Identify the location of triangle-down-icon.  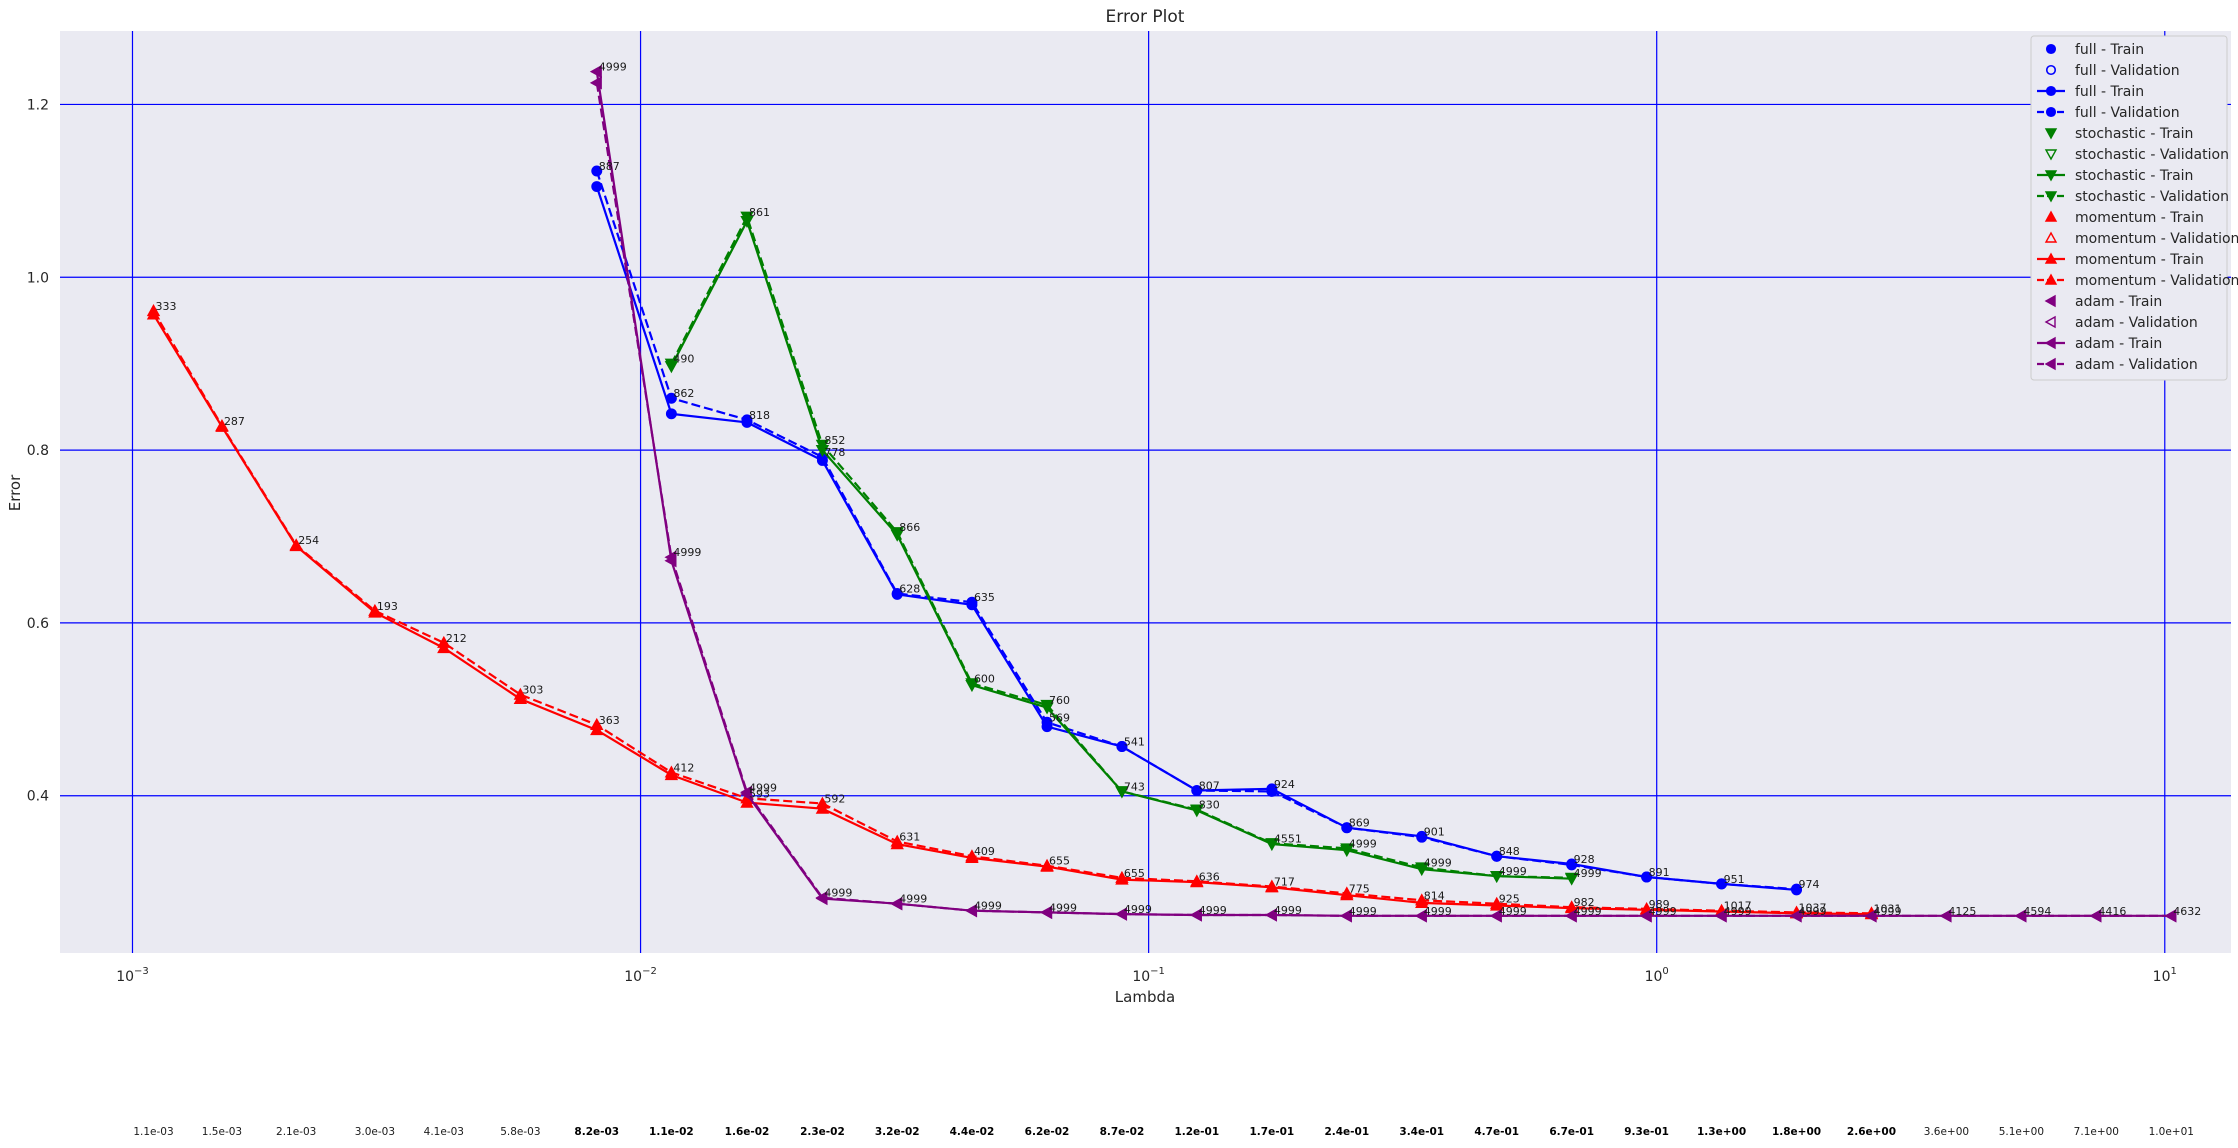
(2051, 176).